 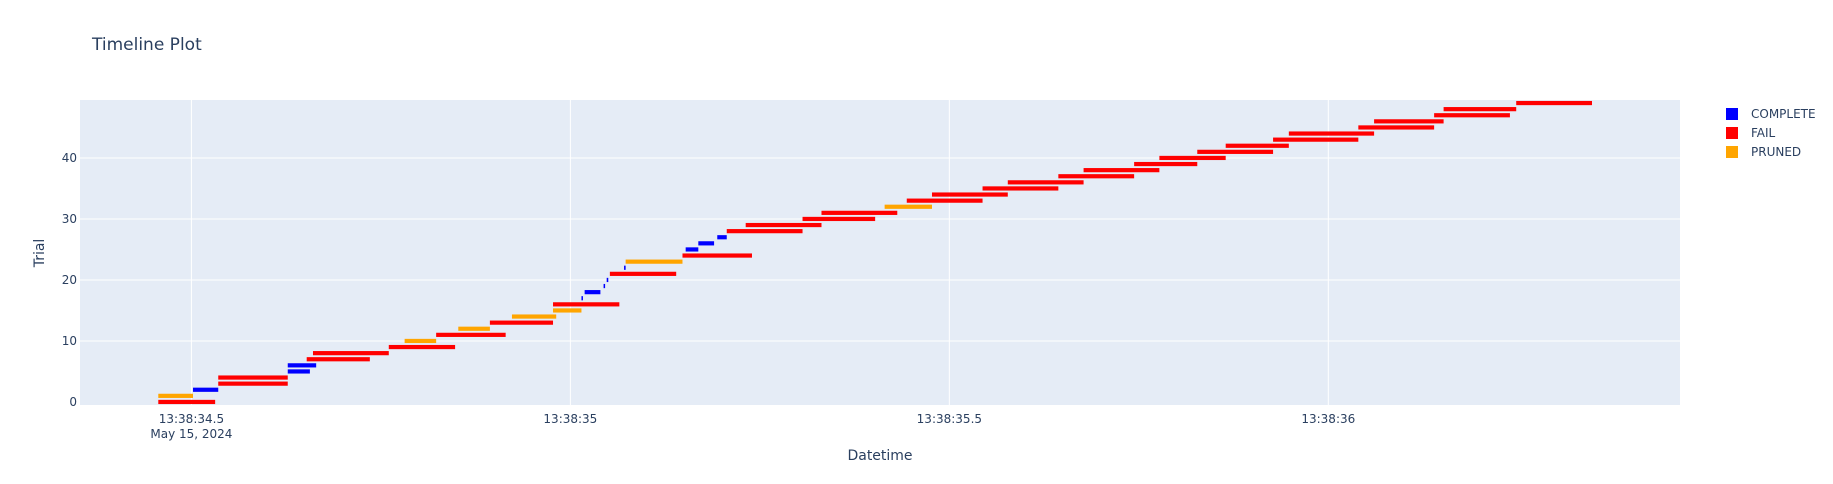 I want to click on y-tick-label: 30, so click(x=69, y=219).